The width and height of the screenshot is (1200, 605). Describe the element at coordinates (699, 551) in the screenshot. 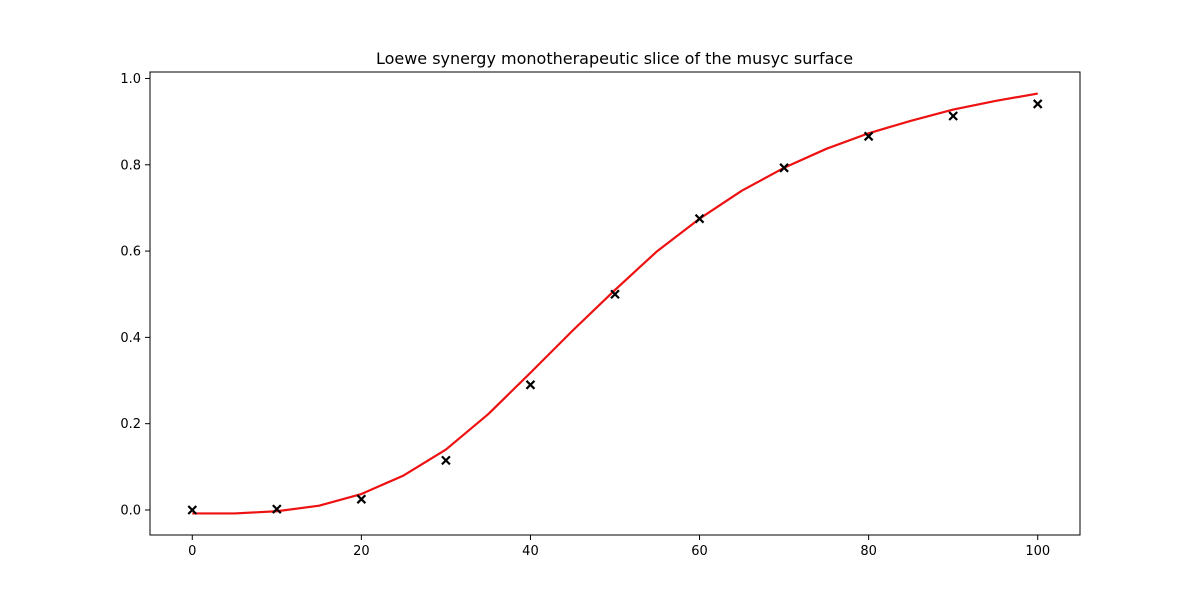

I see `x-tick-label: 60` at that location.